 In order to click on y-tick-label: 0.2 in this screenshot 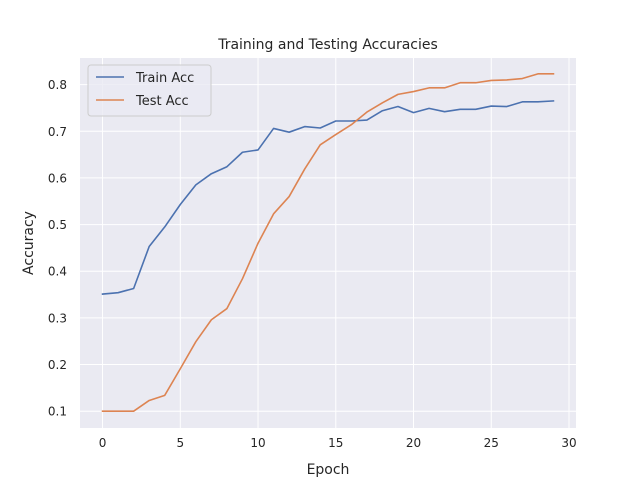, I will do `click(57, 365)`.